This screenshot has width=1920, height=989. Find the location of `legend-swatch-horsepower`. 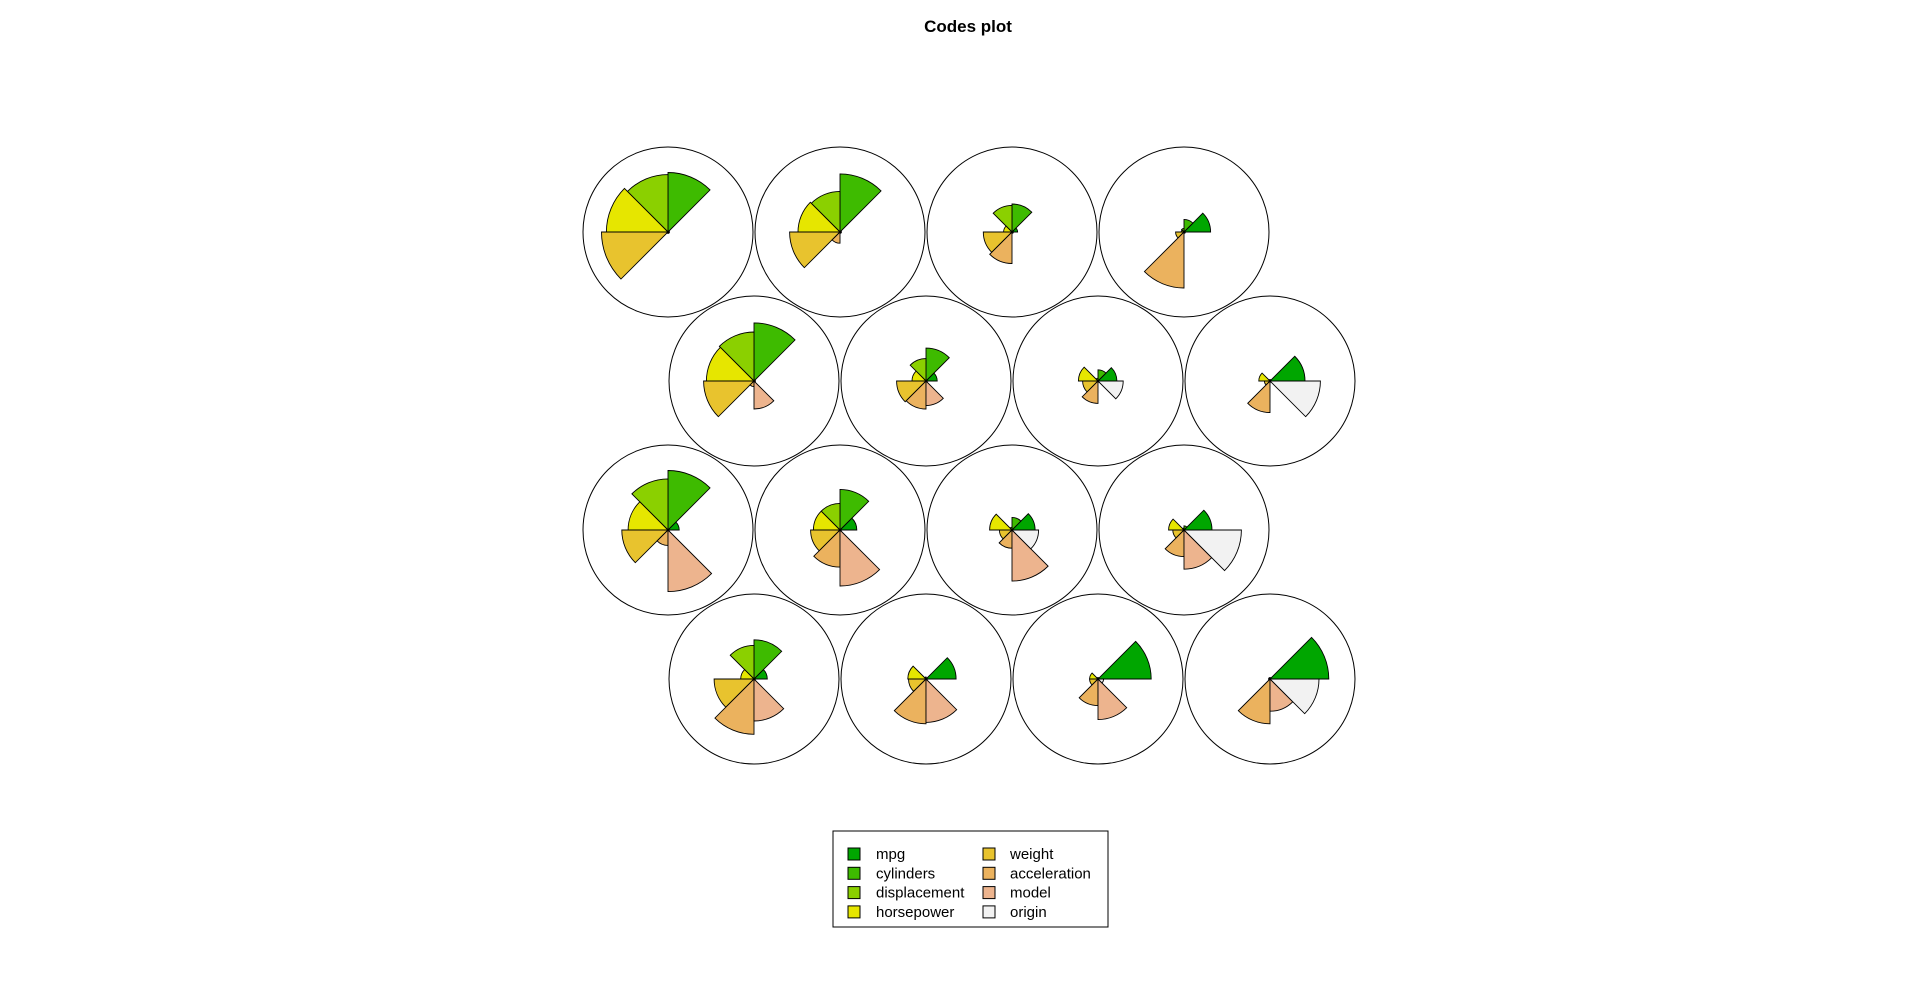

legend-swatch-horsepower is located at coordinates (854, 912).